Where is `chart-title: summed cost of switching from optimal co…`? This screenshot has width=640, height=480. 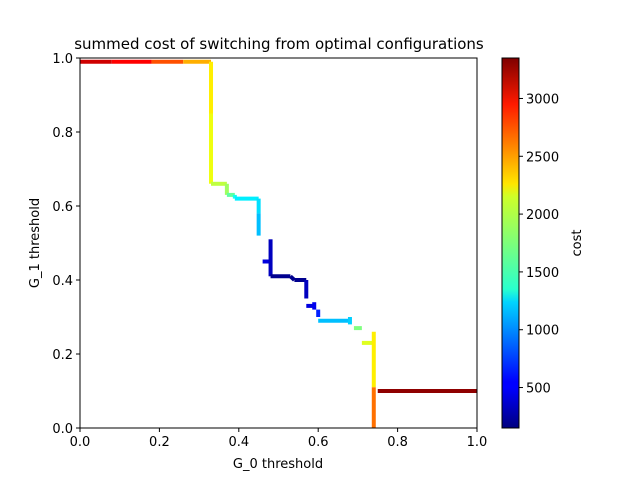
chart-title: summed cost of switching from optimal co… is located at coordinates (279, 44).